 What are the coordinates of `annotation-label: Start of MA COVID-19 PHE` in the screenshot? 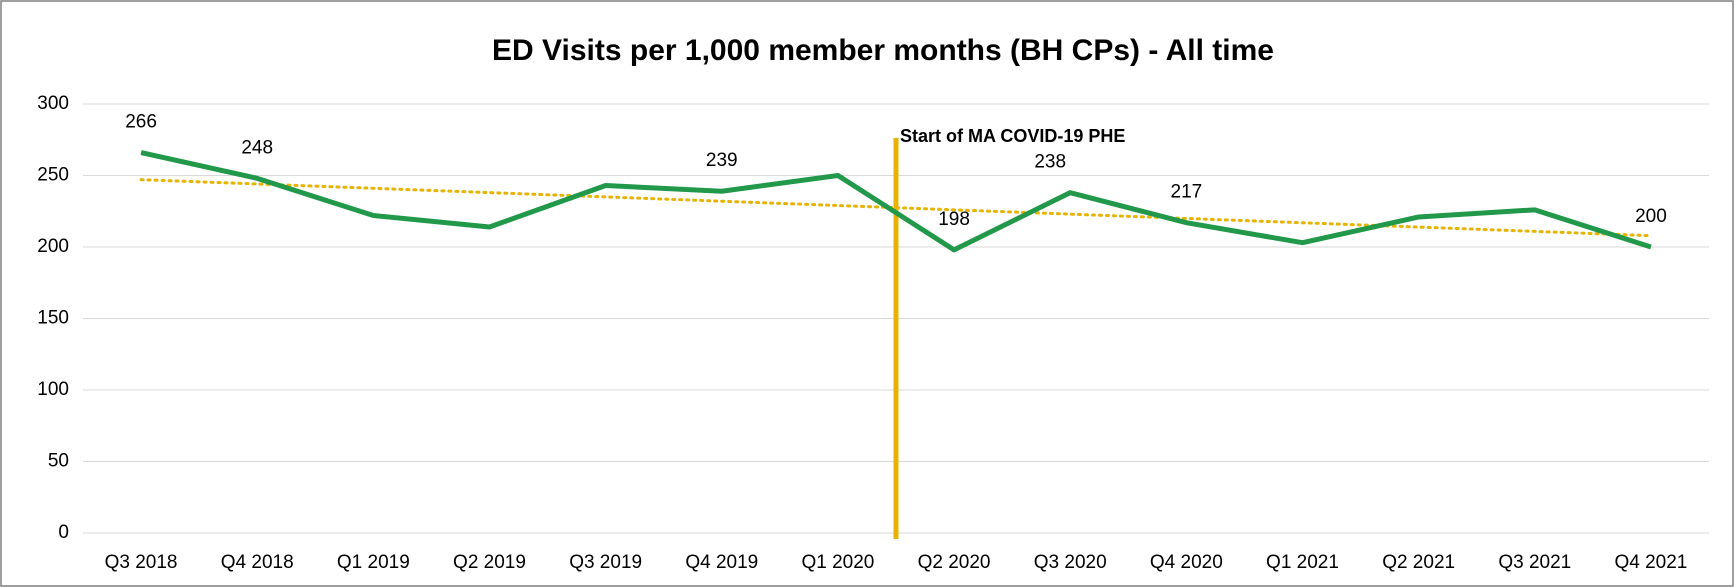 It's located at (1012, 136).